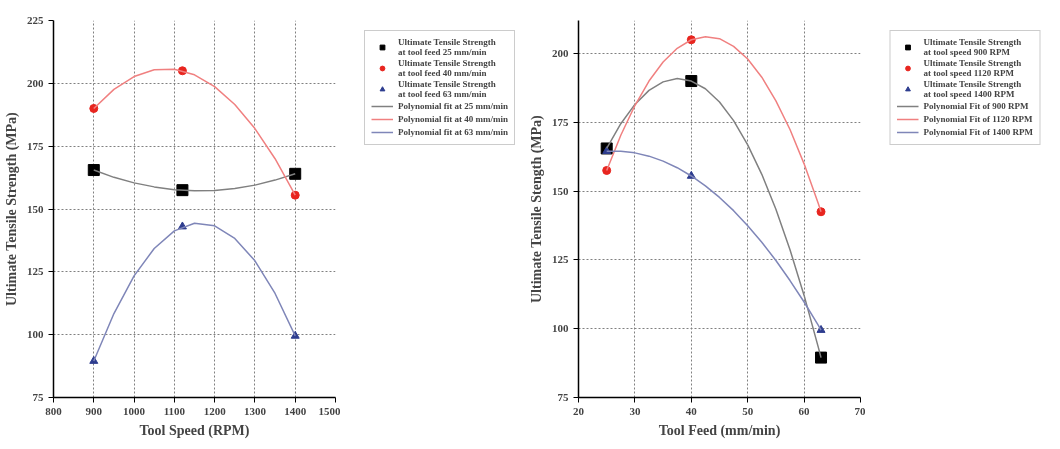 The image size is (1060, 449). What do you see at coordinates (719, 430) in the screenshot?
I see `x-axis-title: Tool Feed (mm/min)` at bounding box center [719, 430].